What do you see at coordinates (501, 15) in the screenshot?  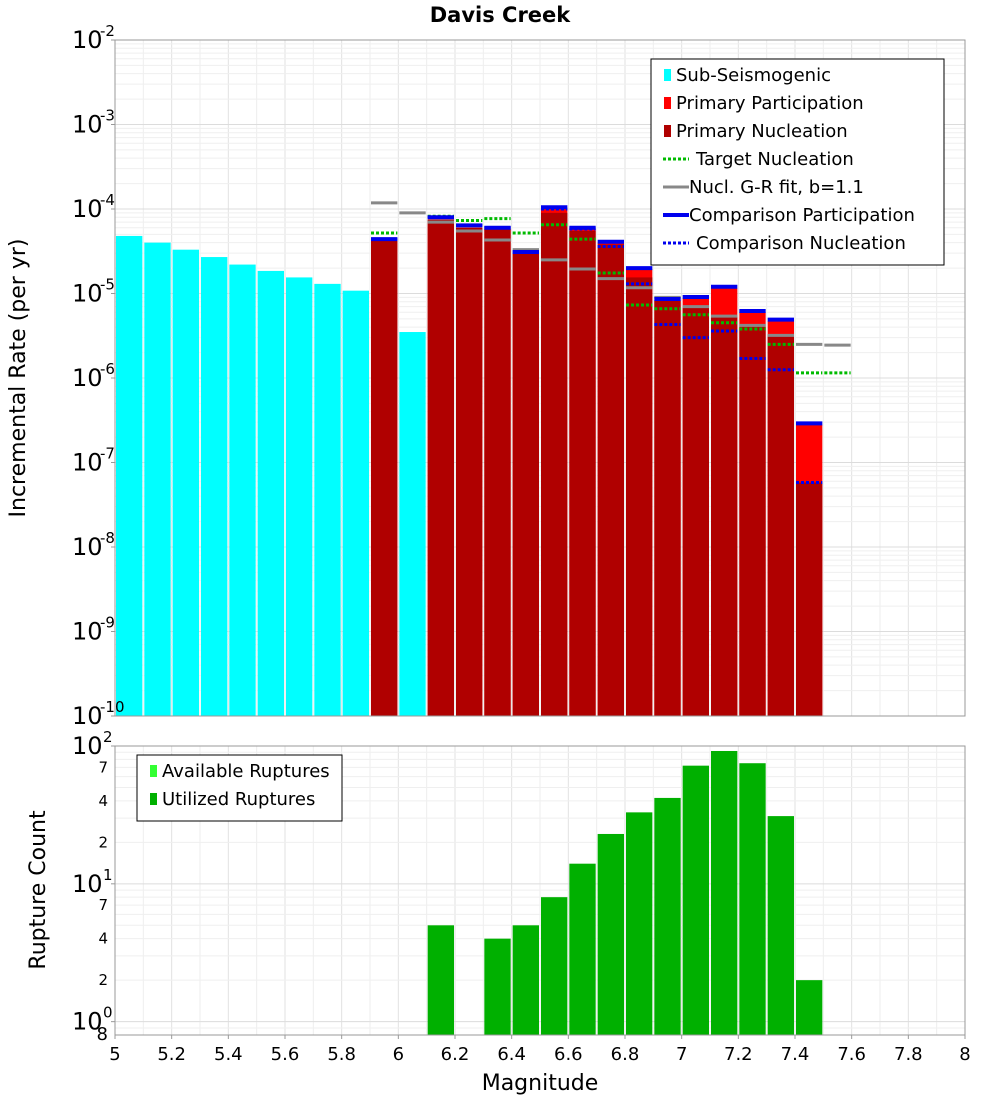 I see `chart-title: Davis Creek` at bounding box center [501, 15].